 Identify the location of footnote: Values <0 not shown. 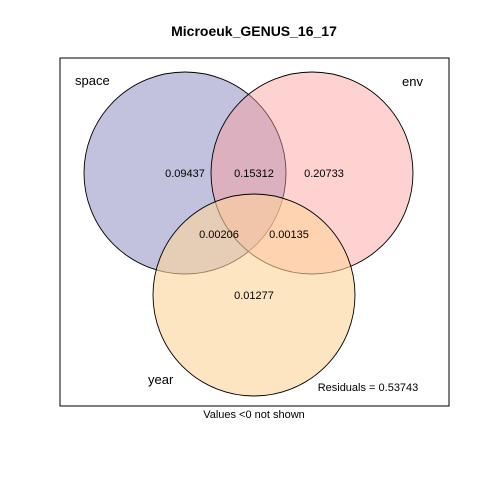
(254, 415).